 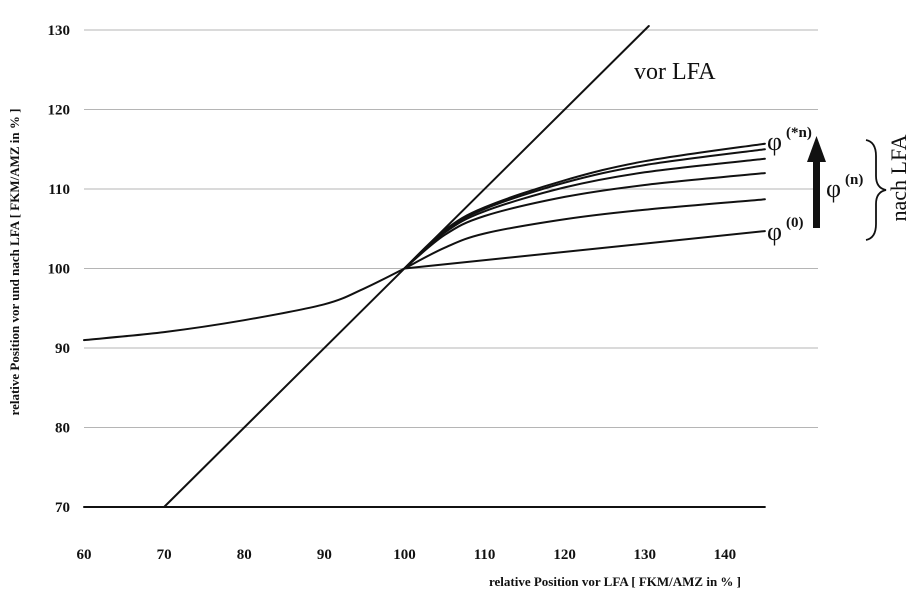 I want to click on phi-zero-label: φ (0), so click(x=785, y=230).